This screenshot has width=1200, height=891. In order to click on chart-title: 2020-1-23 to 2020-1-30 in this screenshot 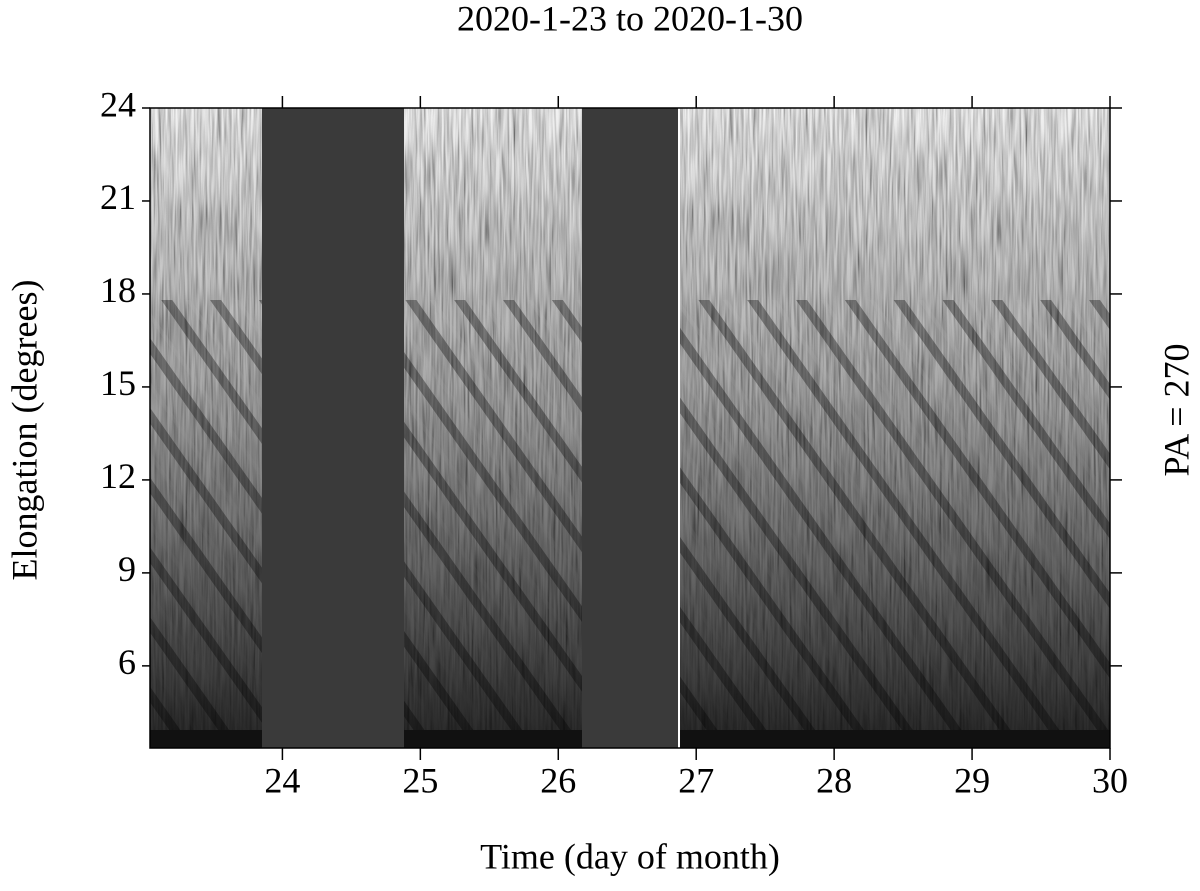, I will do `click(630, 19)`.